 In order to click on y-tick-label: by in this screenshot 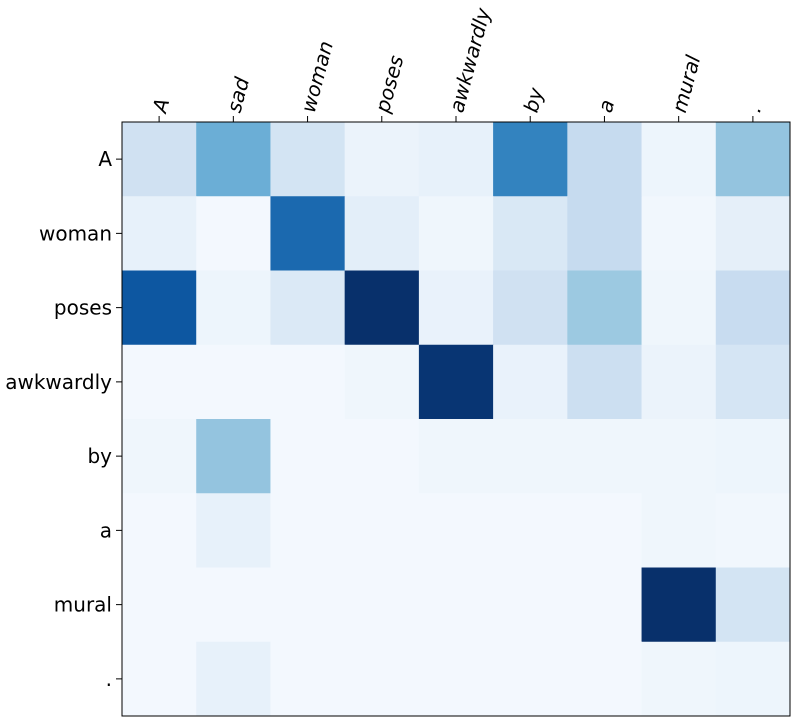, I will do `click(99, 456)`.